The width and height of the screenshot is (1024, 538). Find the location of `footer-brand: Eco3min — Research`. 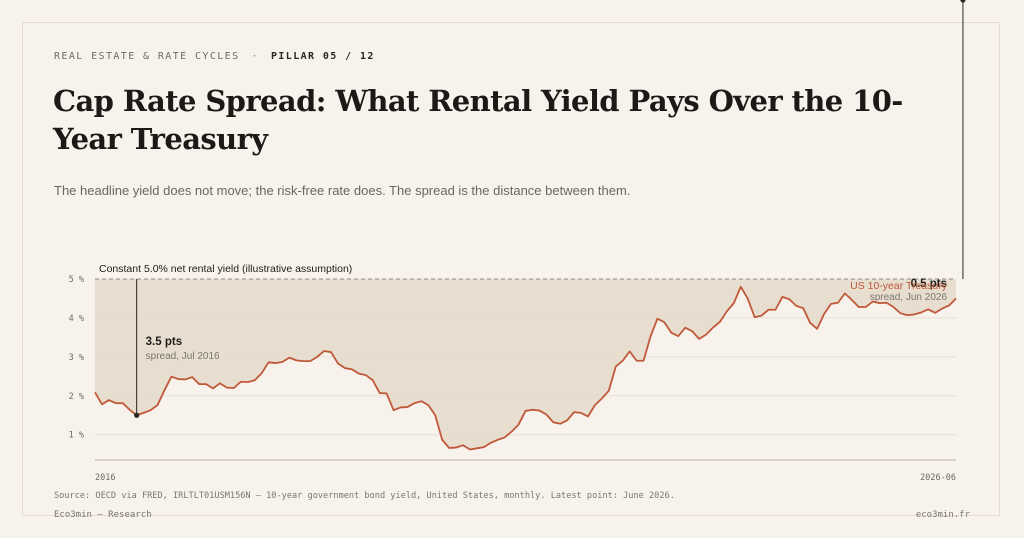

footer-brand: Eco3min — Research is located at coordinates (103, 515).